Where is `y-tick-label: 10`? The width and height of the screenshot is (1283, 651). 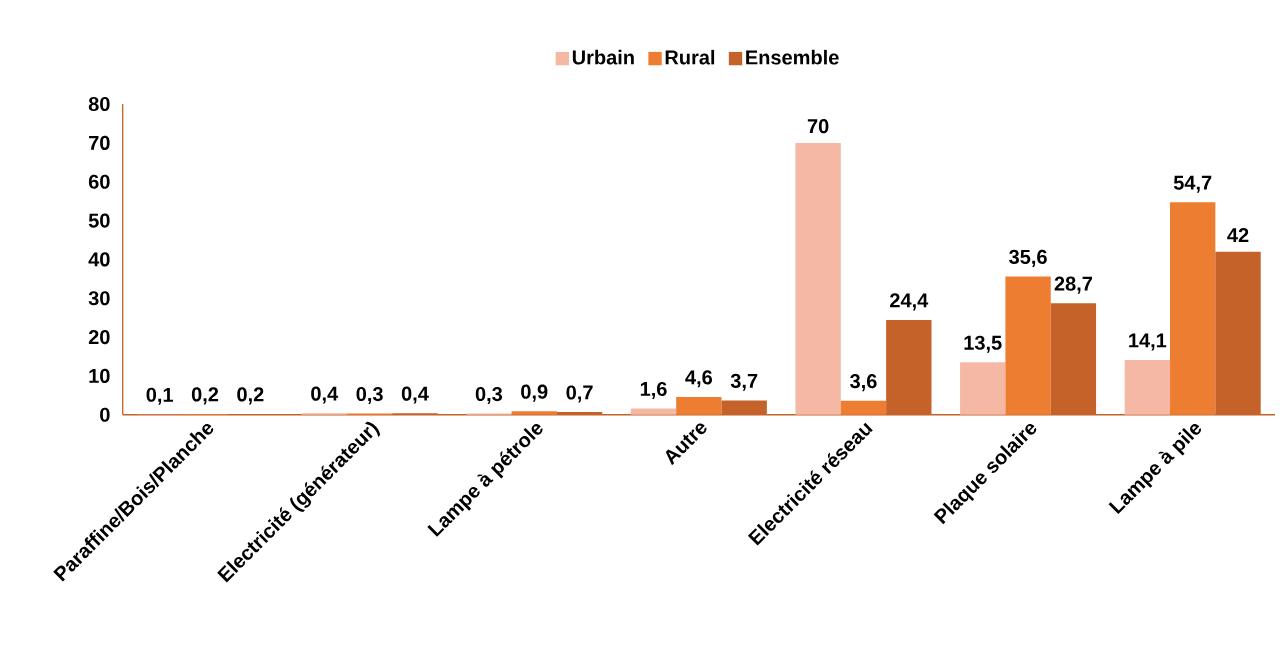 y-tick-label: 10 is located at coordinates (99, 376).